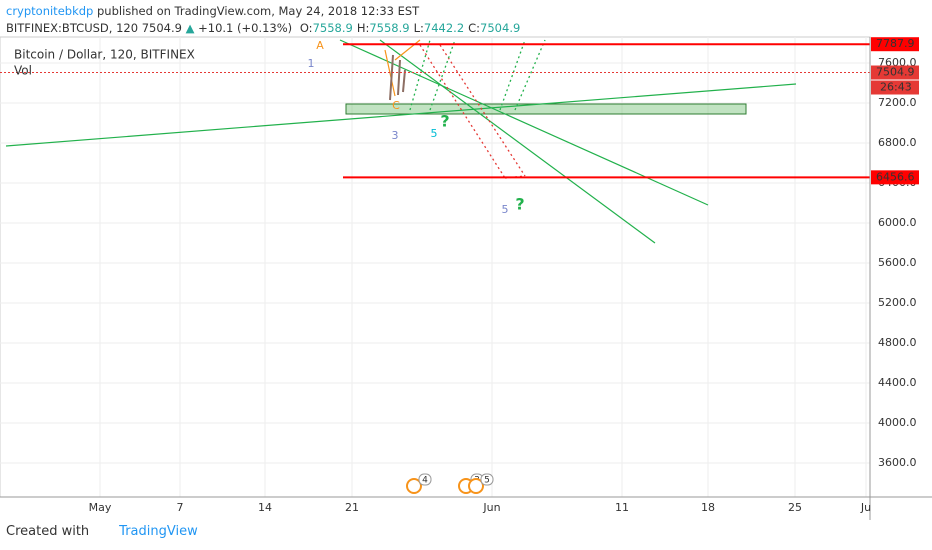  I want to click on x-tick-label: Jun, so click(491, 507).